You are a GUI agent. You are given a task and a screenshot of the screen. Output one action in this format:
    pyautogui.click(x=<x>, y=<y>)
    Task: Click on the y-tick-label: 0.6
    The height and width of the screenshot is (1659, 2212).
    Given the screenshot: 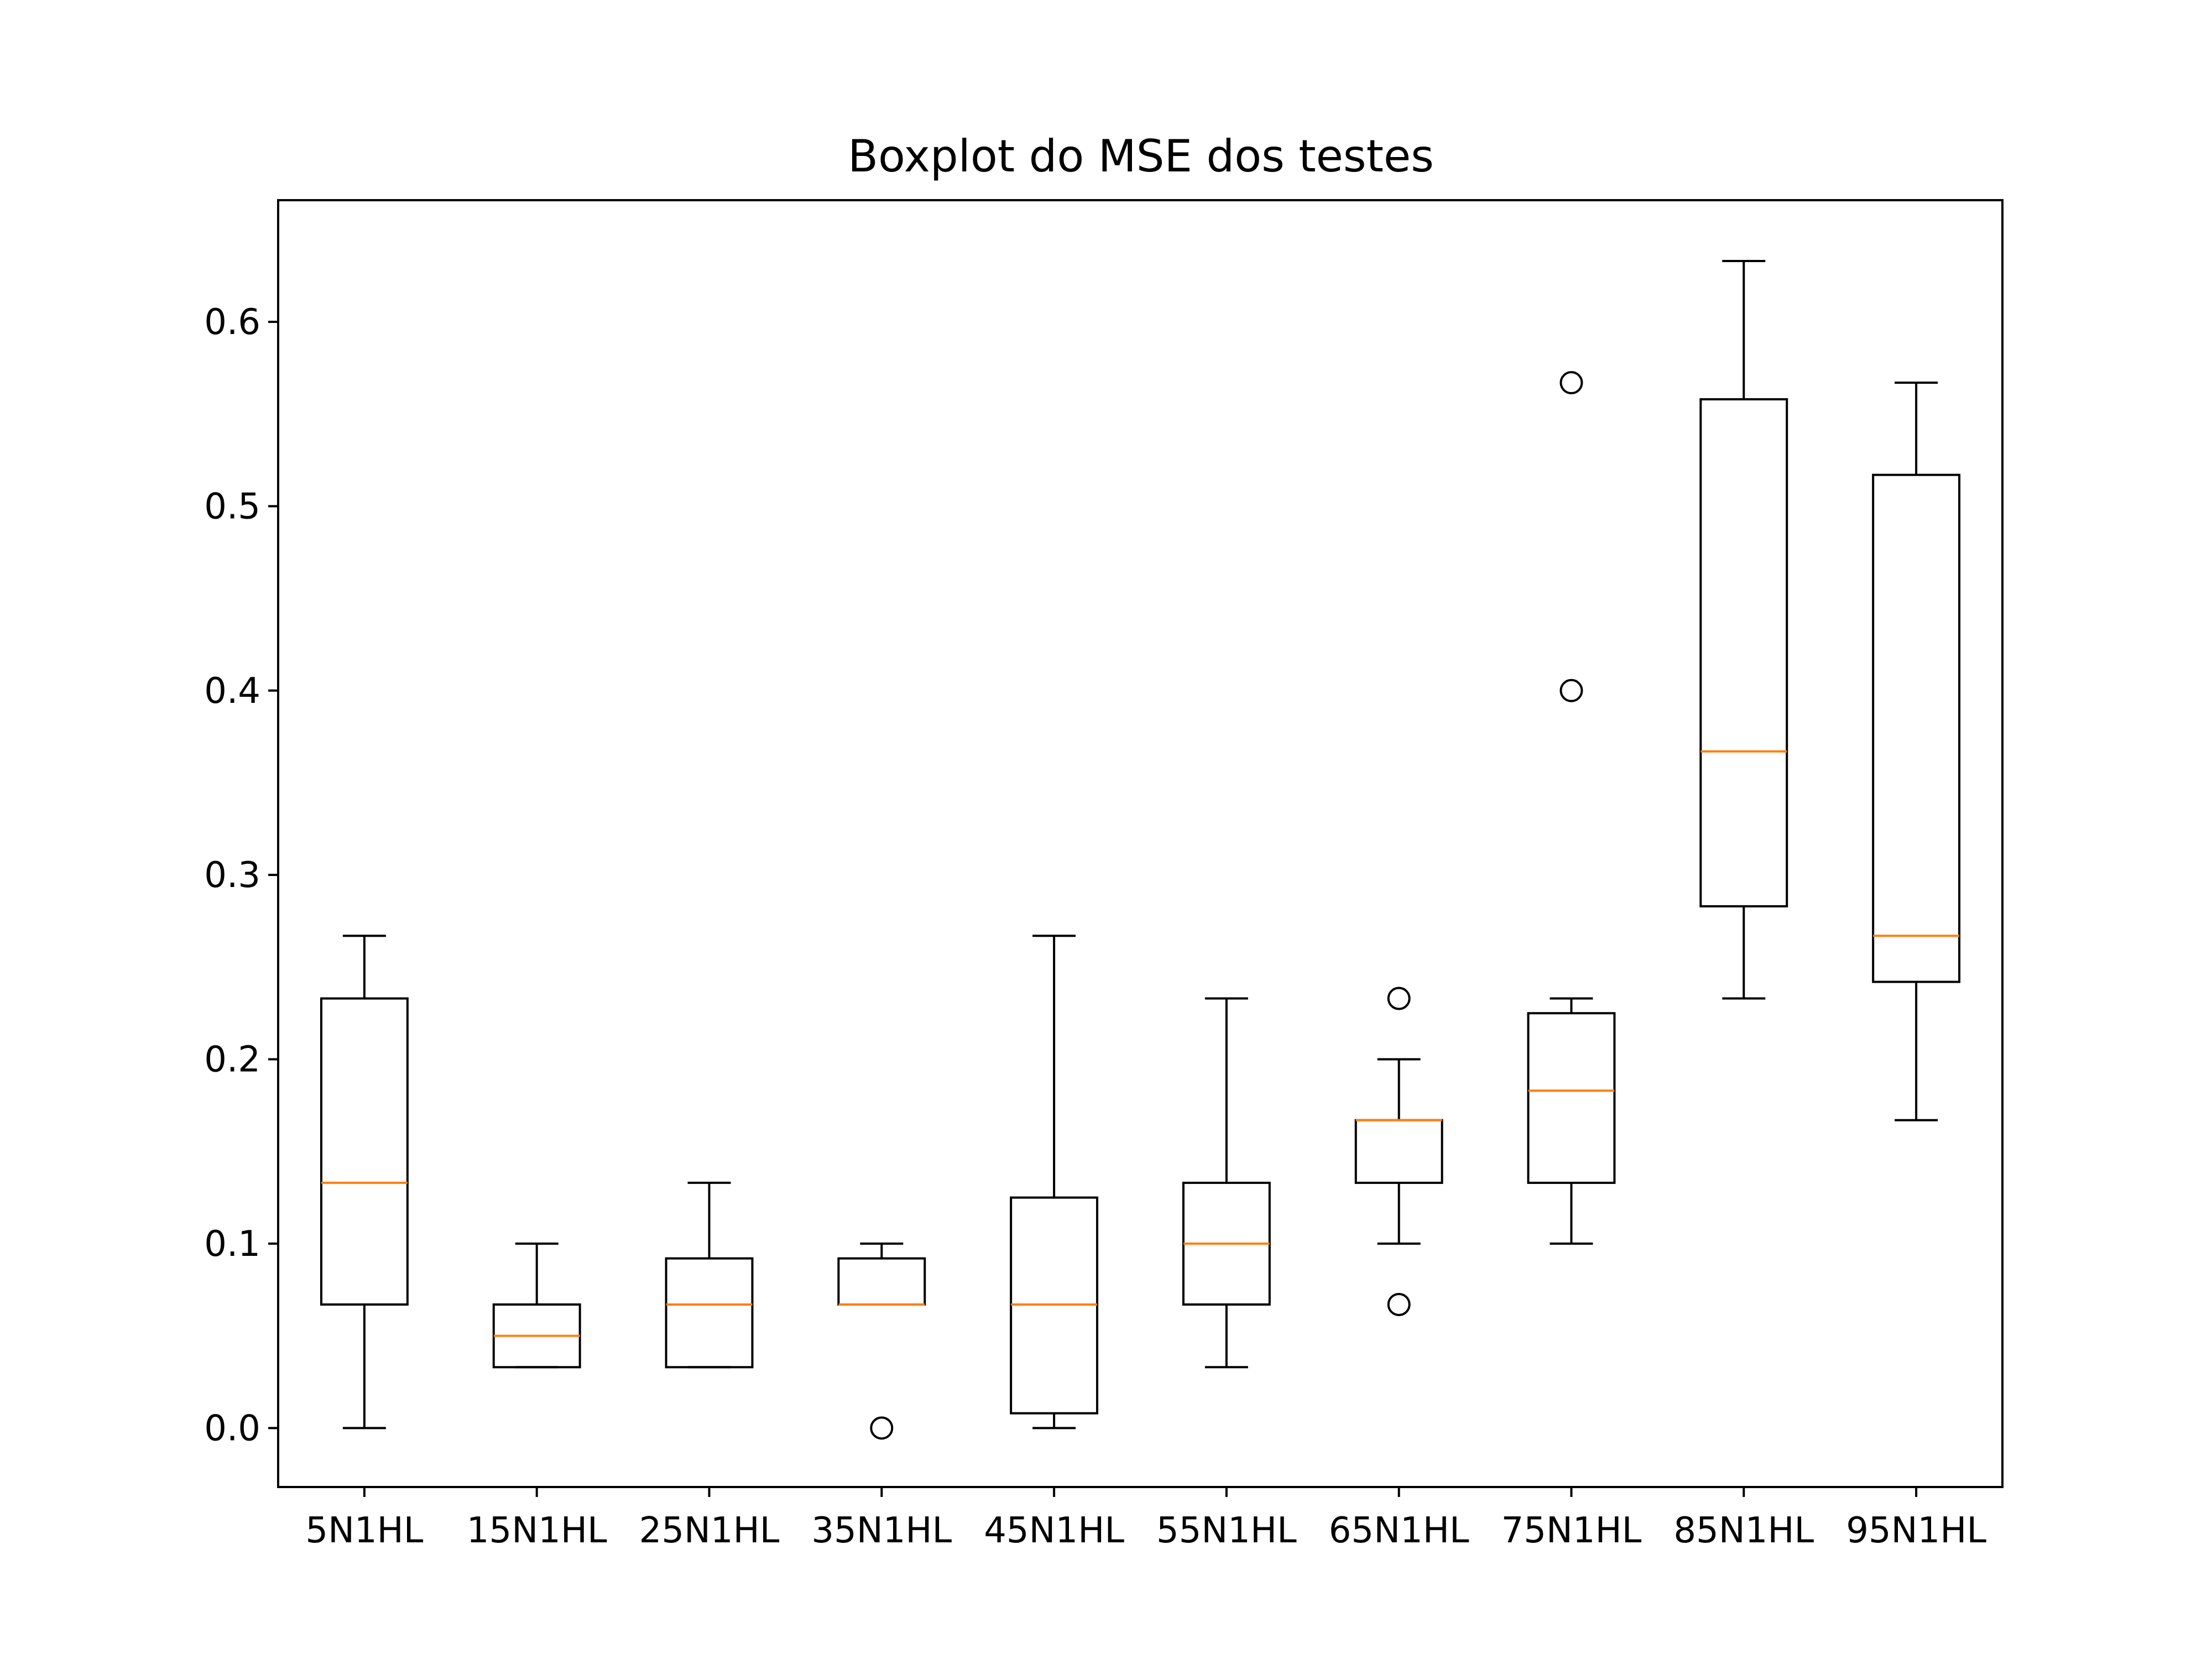 What is the action you would take?
    pyautogui.click(x=232, y=323)
    